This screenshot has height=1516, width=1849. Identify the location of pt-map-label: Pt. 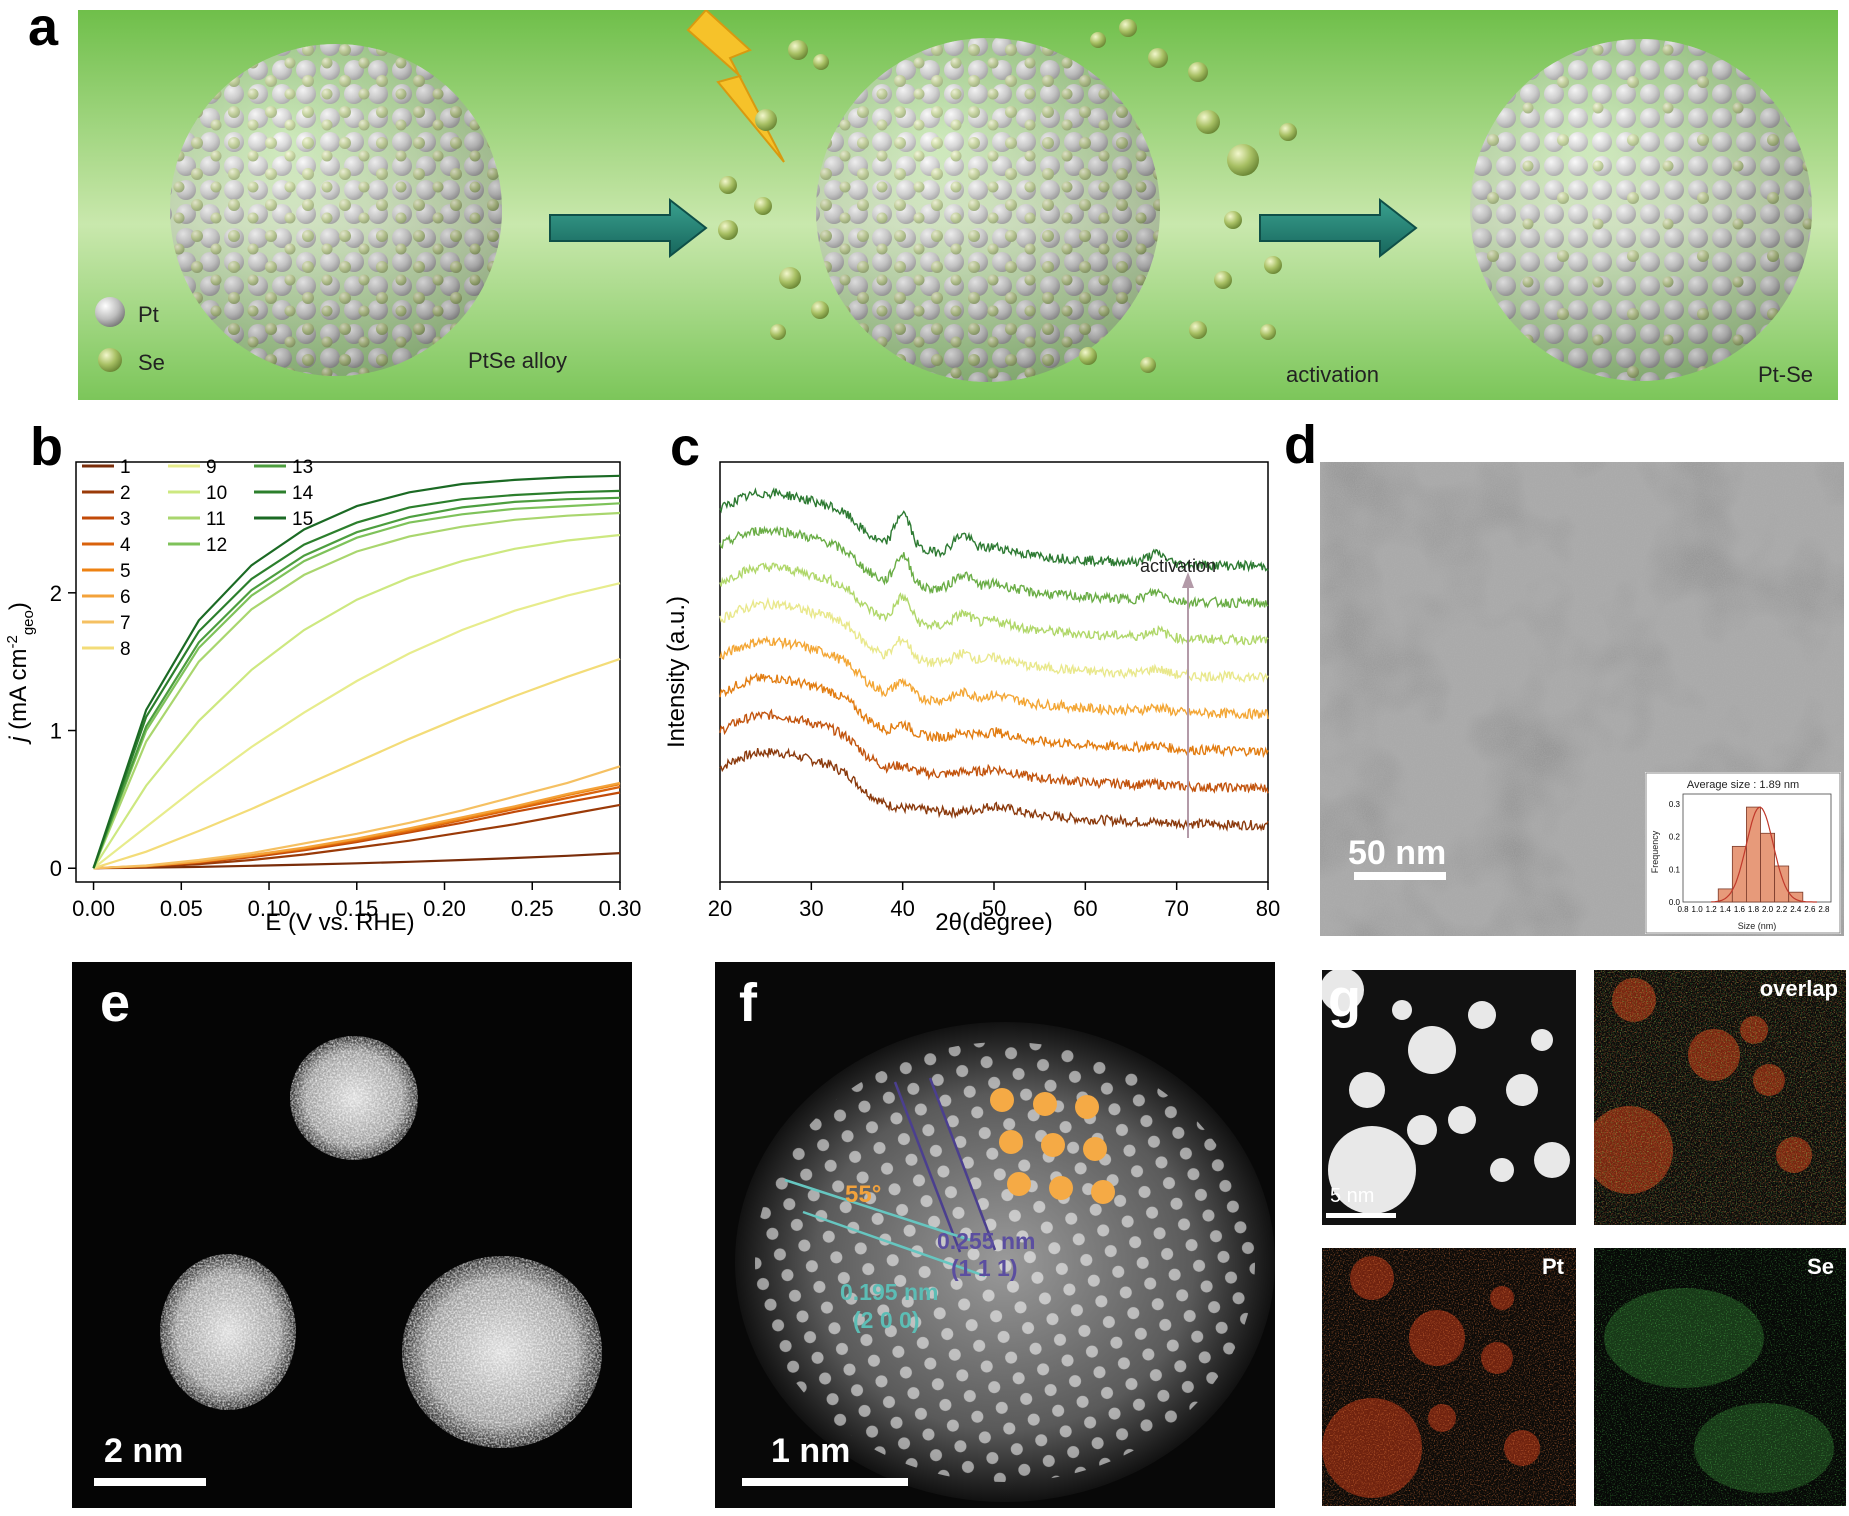
(1553, 1266).